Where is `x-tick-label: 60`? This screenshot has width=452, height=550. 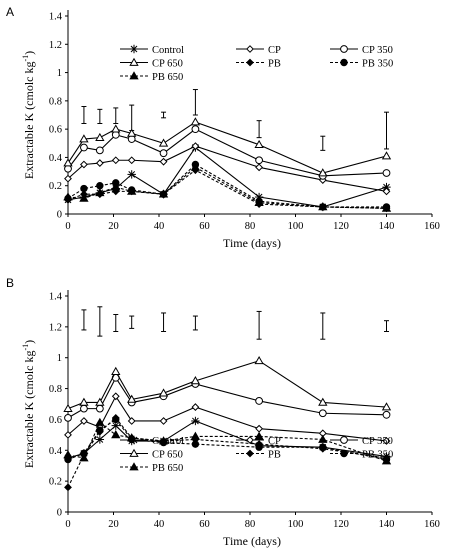 x-tick-label: 60 is located at coordinates (204, 226).